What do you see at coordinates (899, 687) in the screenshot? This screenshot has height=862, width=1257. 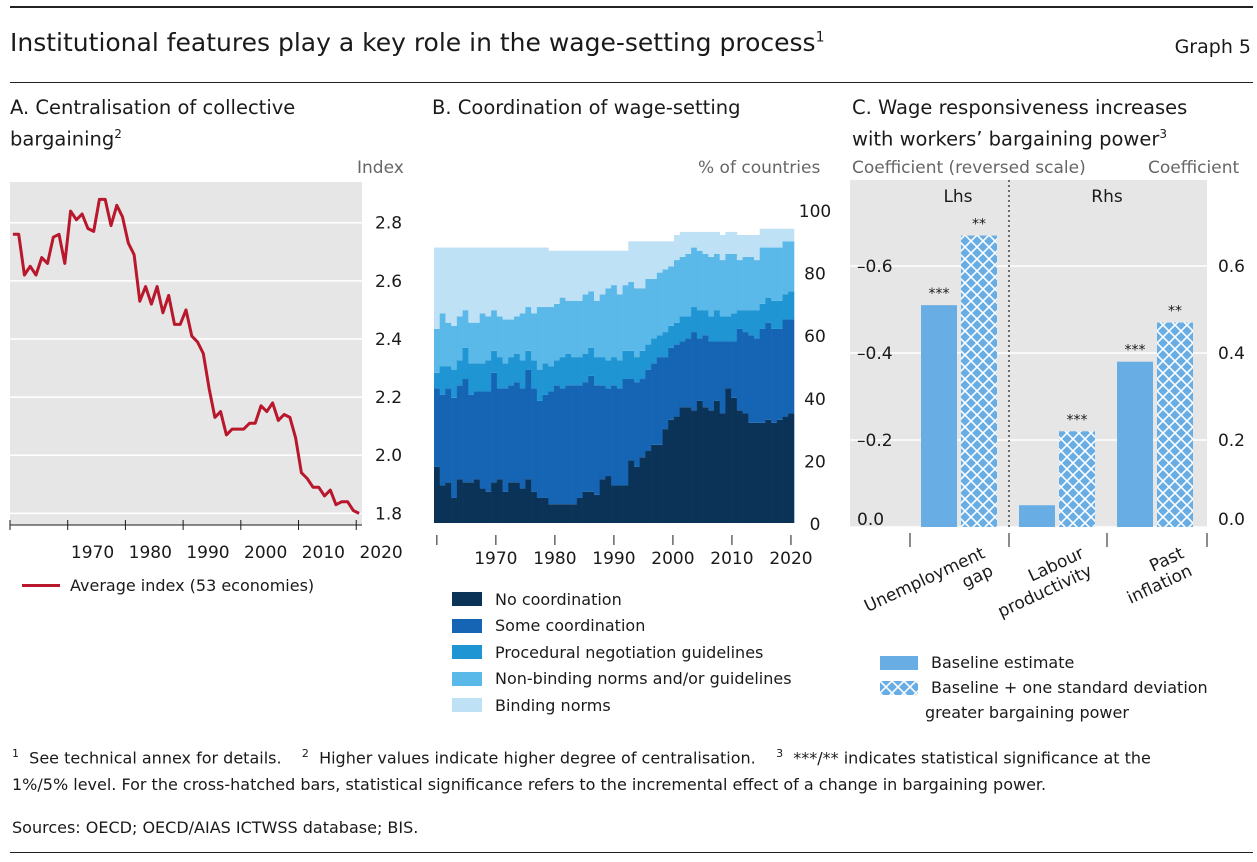 I see `legend-swatch-hatched` at bounding box center [899, 687].